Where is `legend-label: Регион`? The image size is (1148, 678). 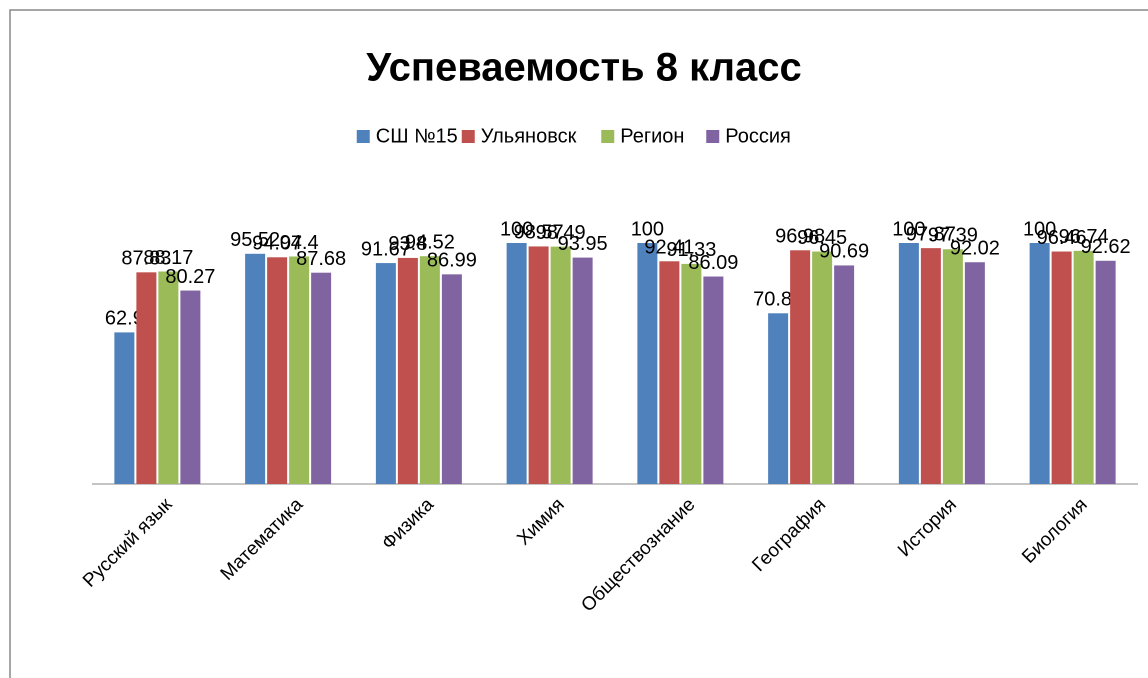 legend-label: Регион is located at coordinates (652, 136).